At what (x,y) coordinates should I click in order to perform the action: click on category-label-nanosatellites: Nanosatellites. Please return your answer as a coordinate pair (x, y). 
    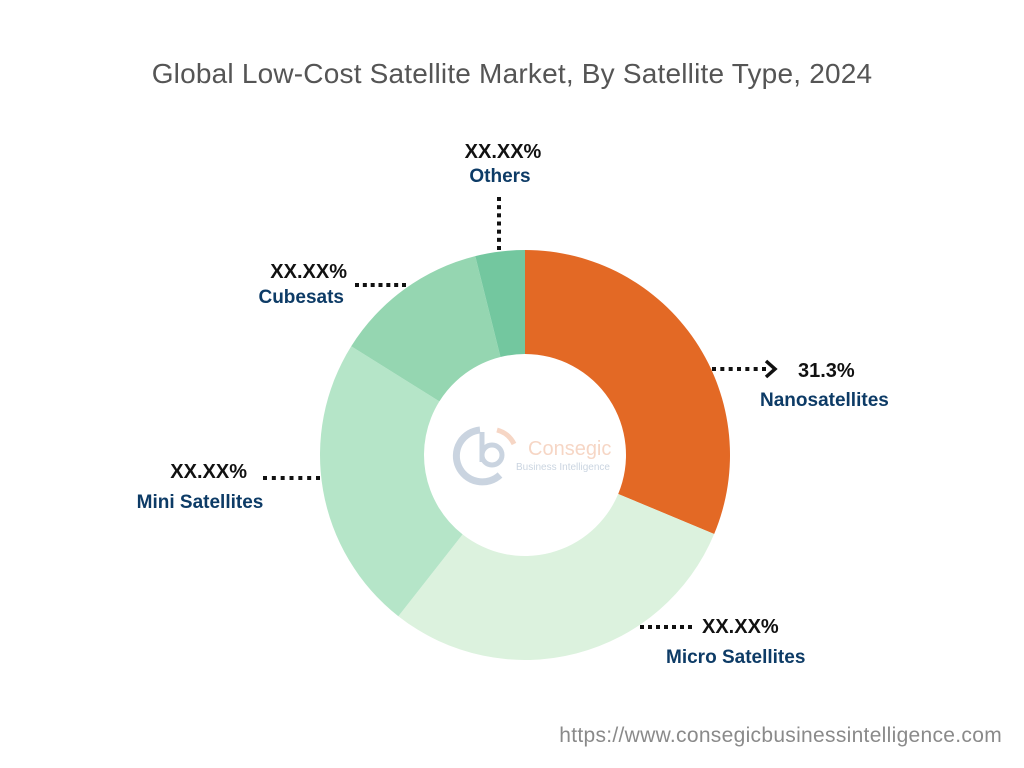
    Looking at the image, I should click on (824, 400).